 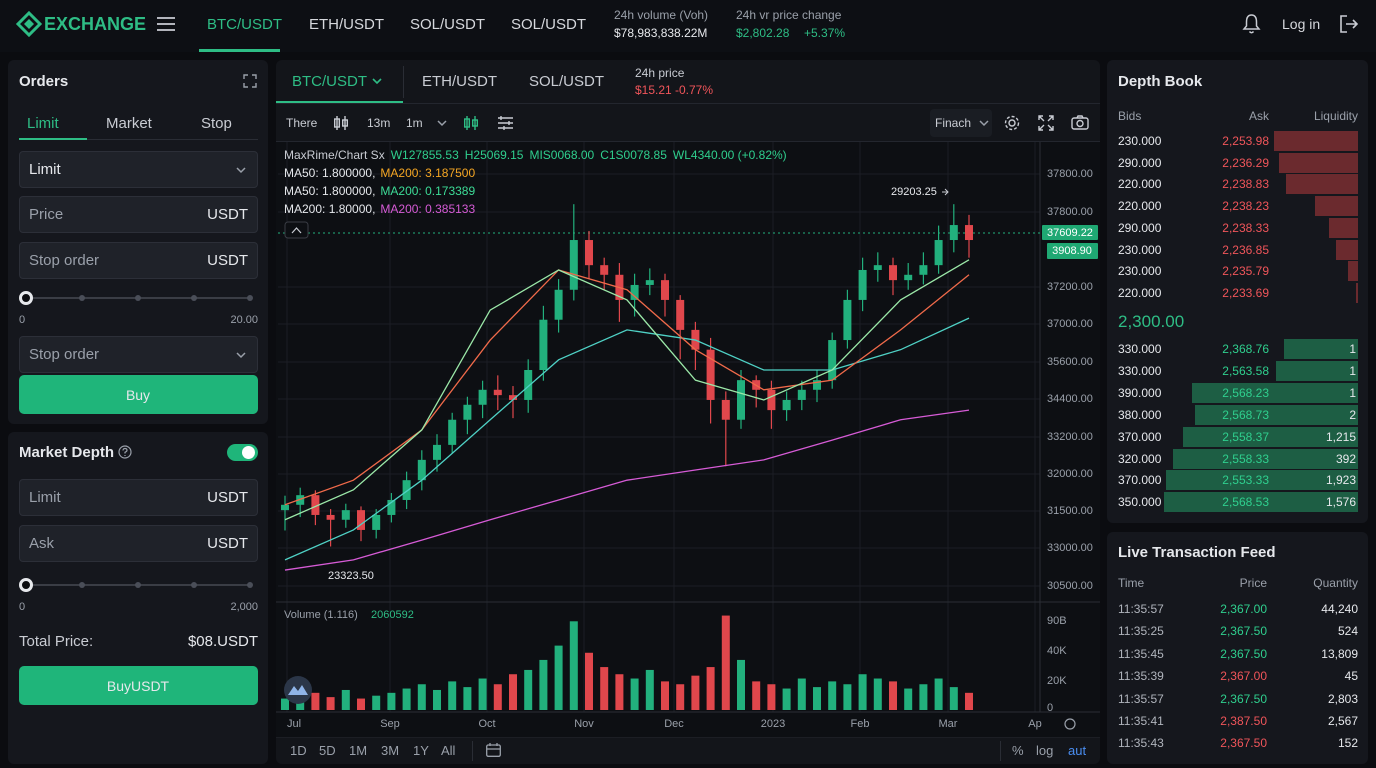 What do you see at coordinates (329, 81) in the screenshot?
I see `chart-tab: BTC/USDT` at bounding box center [329, 81].